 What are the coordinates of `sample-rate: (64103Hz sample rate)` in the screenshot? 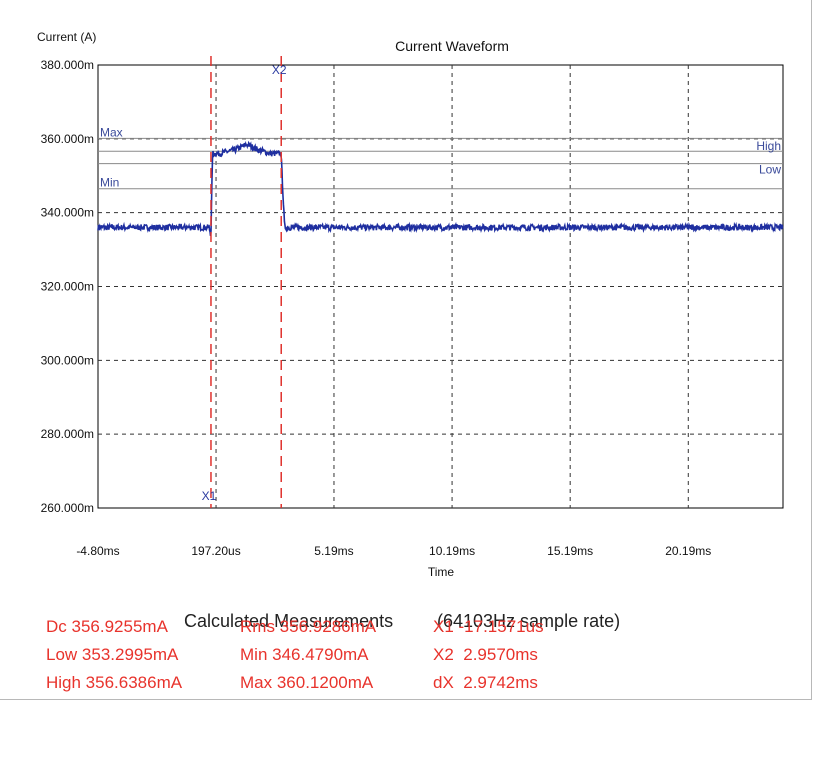 It's located at (529, 621).